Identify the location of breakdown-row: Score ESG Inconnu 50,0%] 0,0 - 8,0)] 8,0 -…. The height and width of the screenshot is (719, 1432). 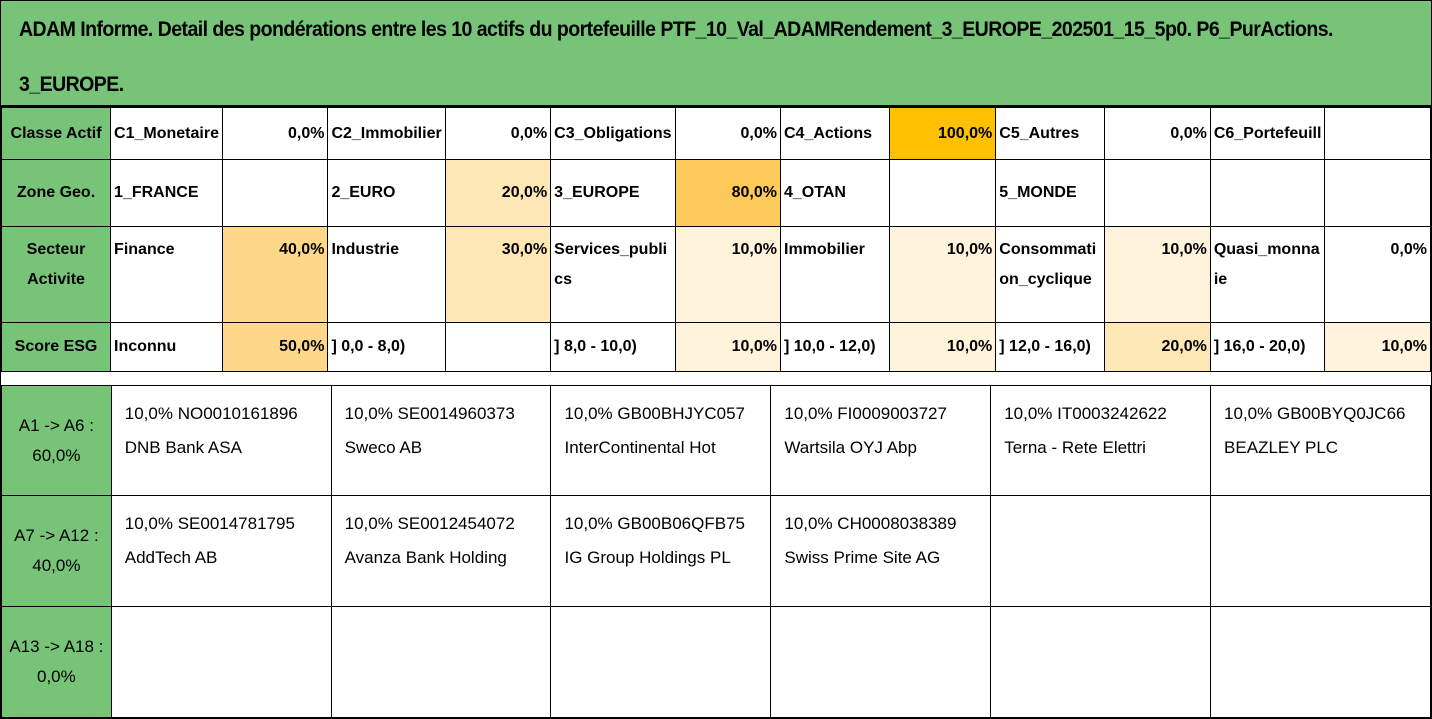
(715, 347).